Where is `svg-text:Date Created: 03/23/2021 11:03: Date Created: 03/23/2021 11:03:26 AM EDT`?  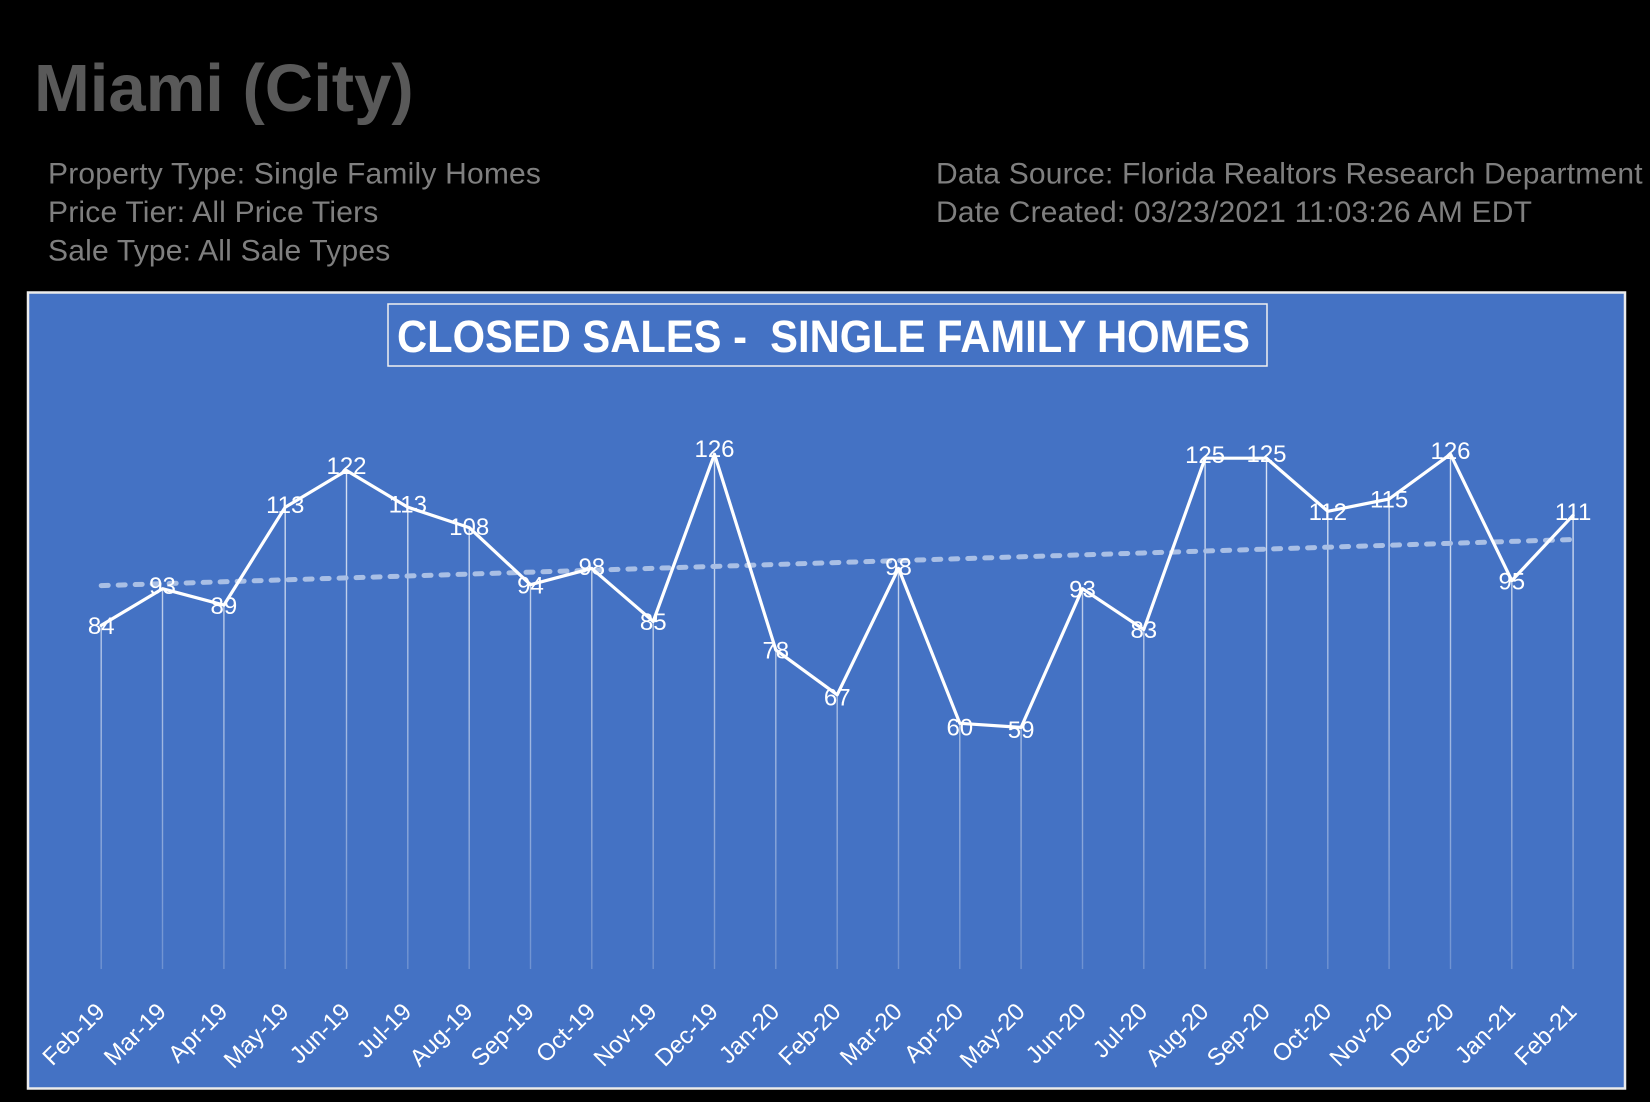 svg-text:Date Created: 03/23/2021 11:03: Date Created: 03/23/2021 11:03:26 AM EDT is located at coordinates (1234, 212).